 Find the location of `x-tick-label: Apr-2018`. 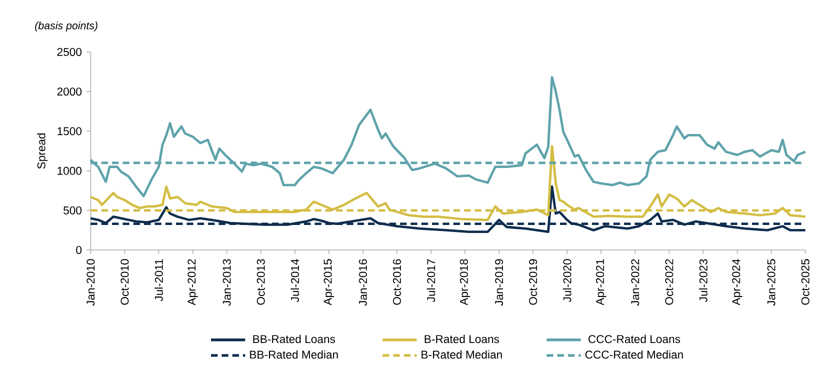

x-tick-label: Apr-2018 is located at coordinates (465, 282).